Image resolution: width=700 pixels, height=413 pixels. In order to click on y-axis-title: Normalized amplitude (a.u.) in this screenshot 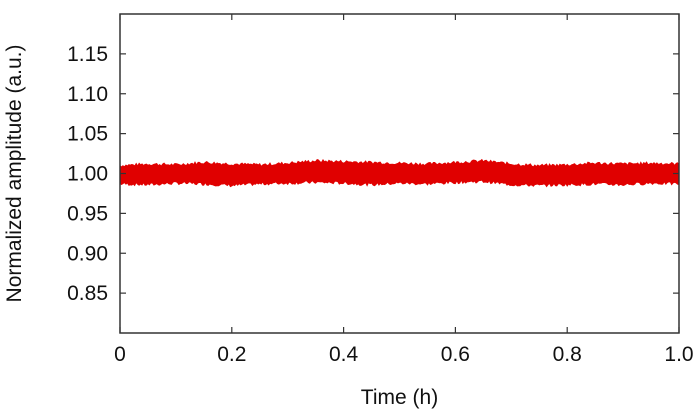, I will do `click(14, 174)`.